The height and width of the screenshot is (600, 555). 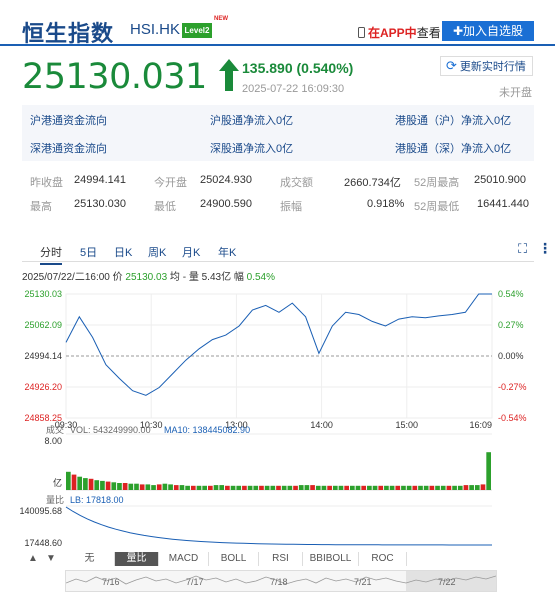 I want to click on stock-header: 恒生指数 HSI.HK Level2 NEW 在APP中查看 ✚加入自选股, so click(x=277, y=23).